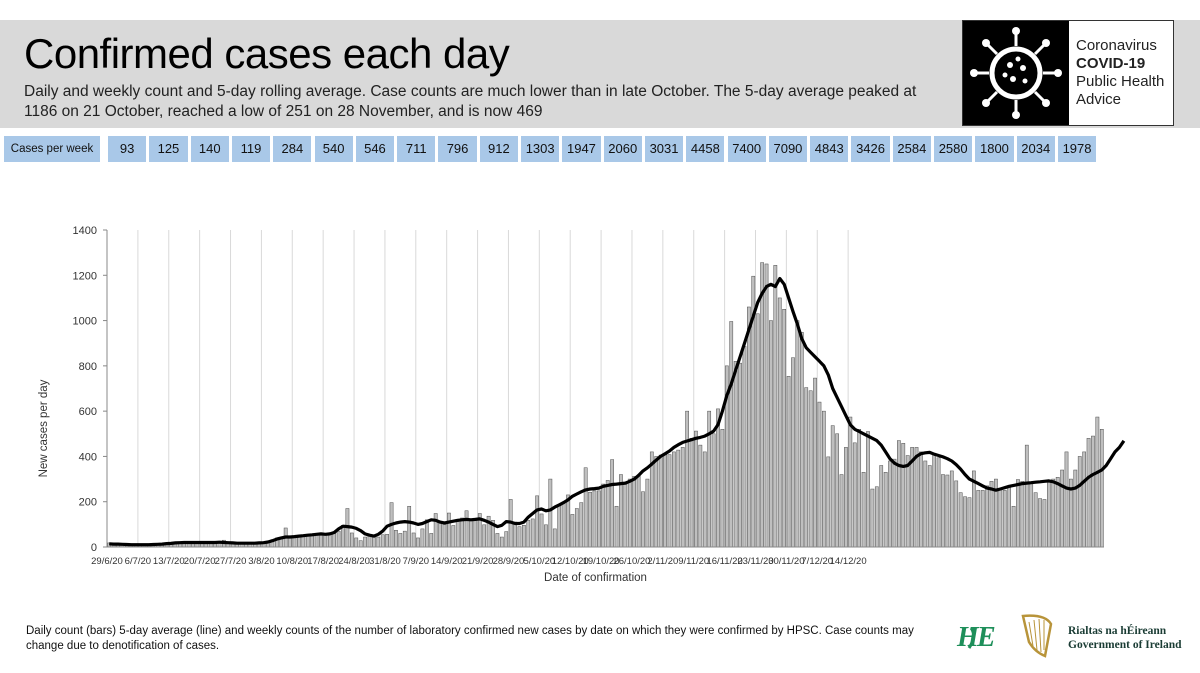  Describe the element at coordinates (457, 149) in the screenshot. I see `weekly-count-cell: 796` at that location.